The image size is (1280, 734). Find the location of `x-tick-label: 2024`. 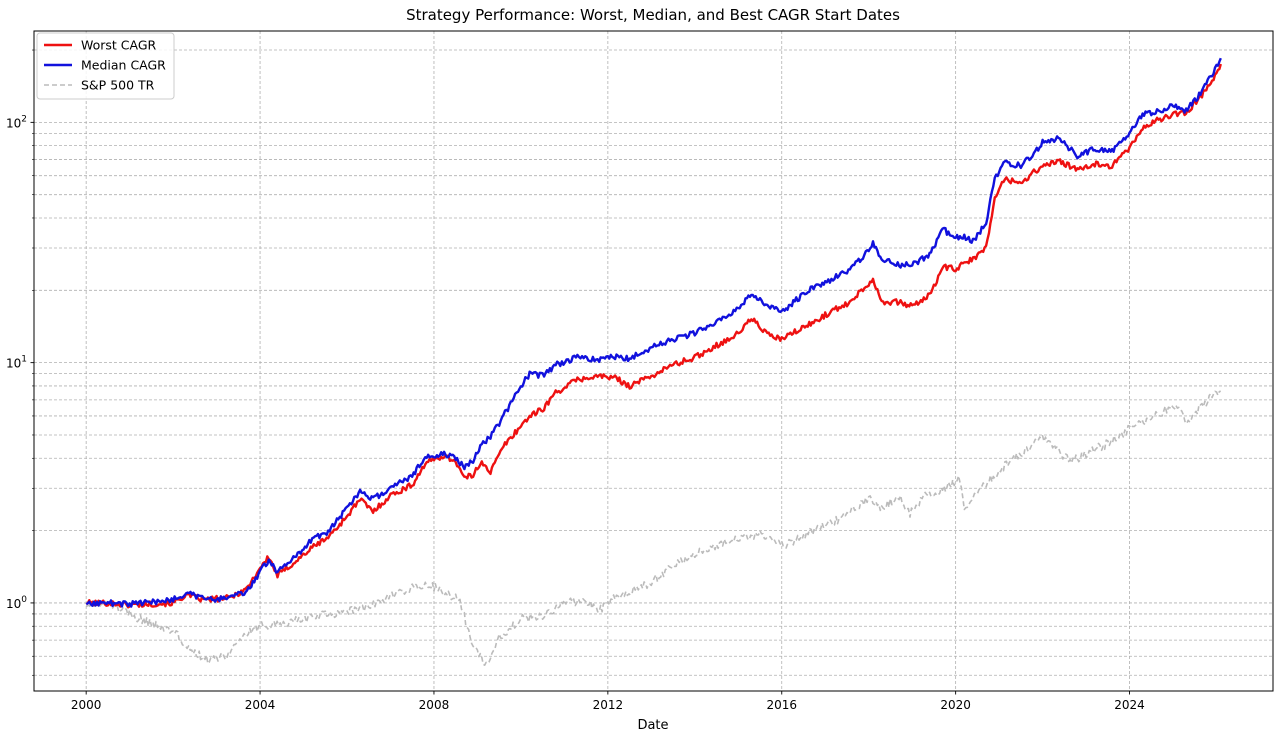

x-tick-label: 2024 is located at coordinates (1129, 705).